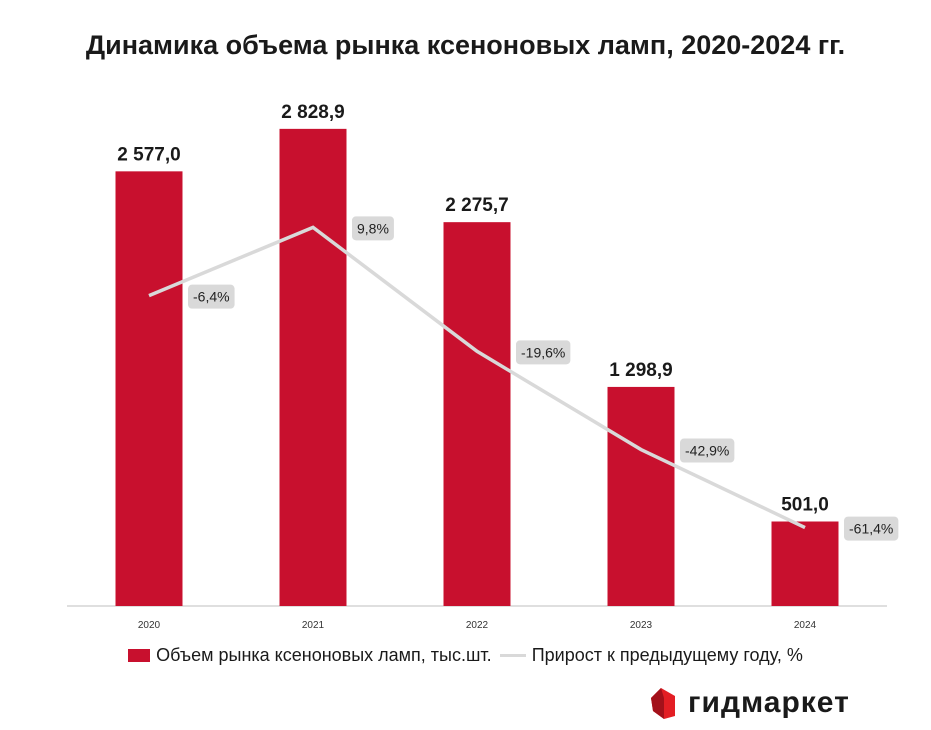  I want to click on growth-label-bg-2024, so click(871, 528).